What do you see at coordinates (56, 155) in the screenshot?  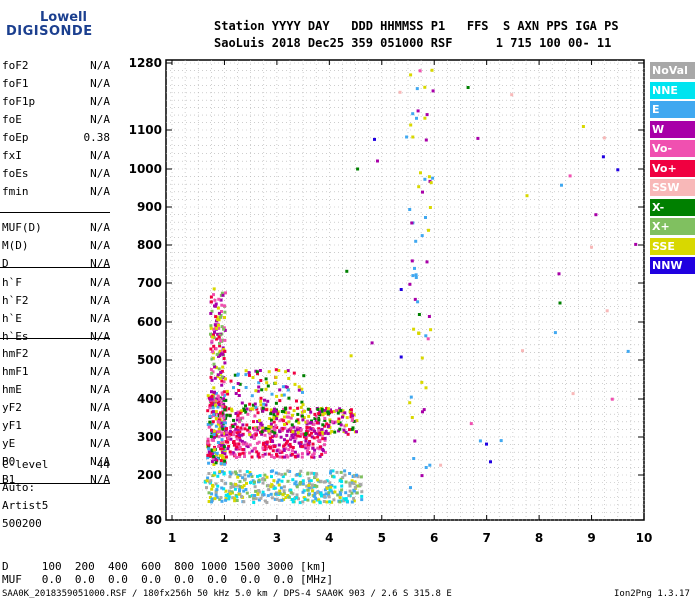 I see `param-row: fxI N/A` at bounding box center [56, 155].